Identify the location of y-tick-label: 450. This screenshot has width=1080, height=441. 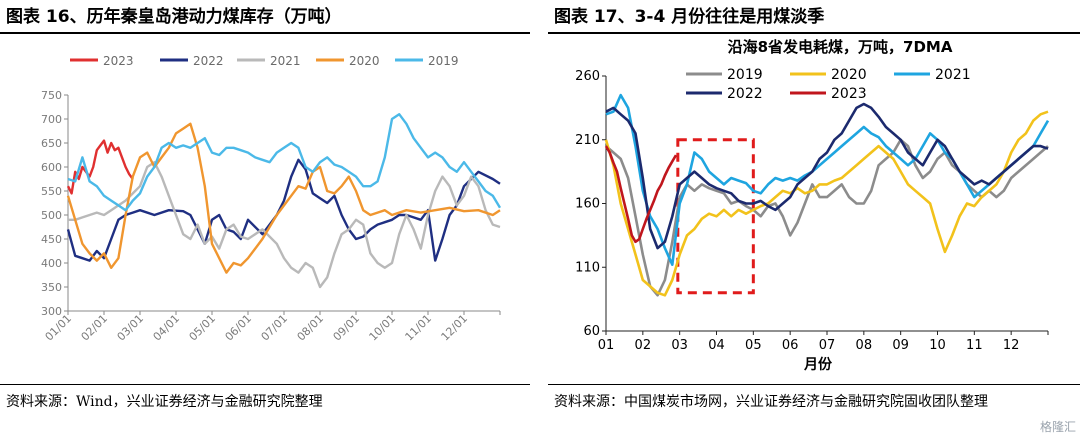
(51, 239).